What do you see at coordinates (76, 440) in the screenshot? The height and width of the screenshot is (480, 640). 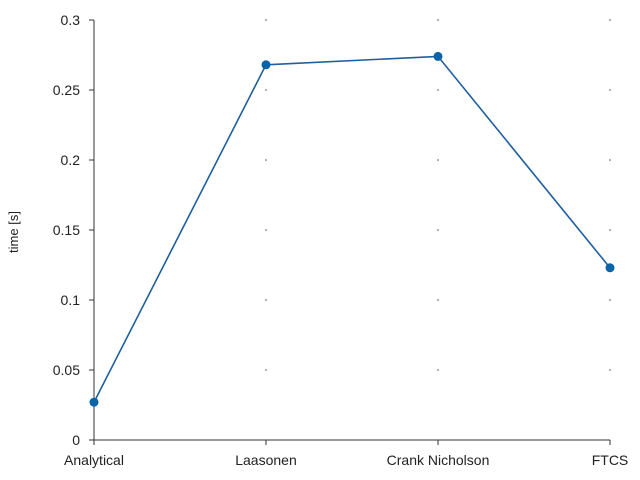 I see `y-tick-label: 0` at bounding box center [76, 440].